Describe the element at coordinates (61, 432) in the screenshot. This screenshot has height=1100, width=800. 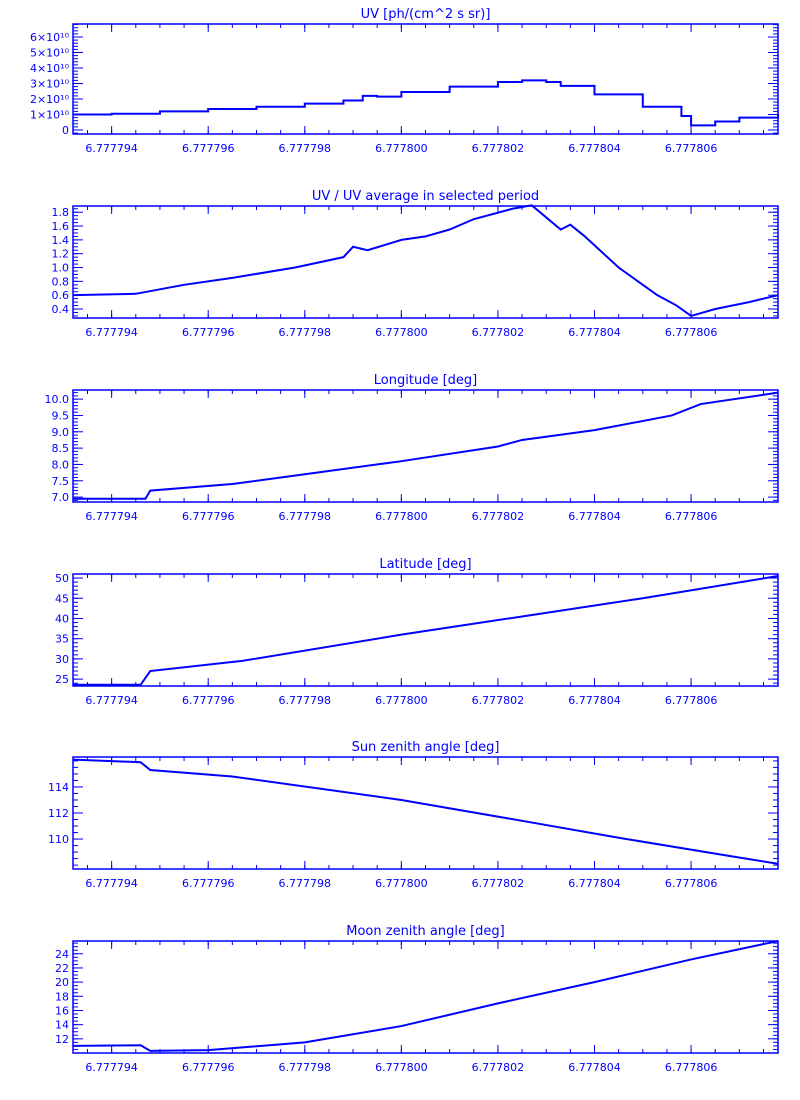
I see `y-tick-label: 9.0` at that location.